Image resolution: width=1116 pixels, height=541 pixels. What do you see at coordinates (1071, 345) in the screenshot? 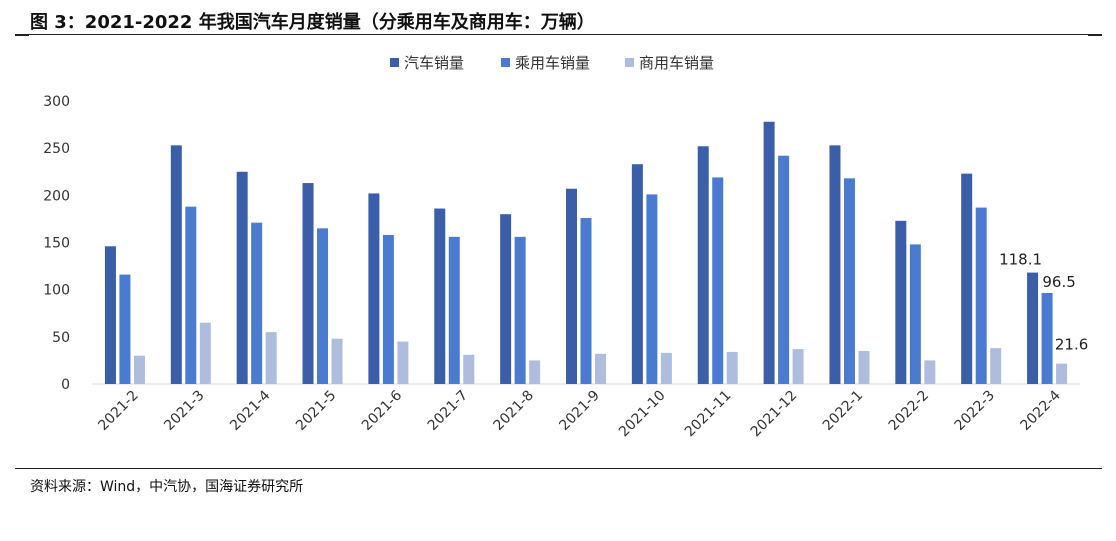
I see `data-label: 21.6` at bounding box center [1071, 345].